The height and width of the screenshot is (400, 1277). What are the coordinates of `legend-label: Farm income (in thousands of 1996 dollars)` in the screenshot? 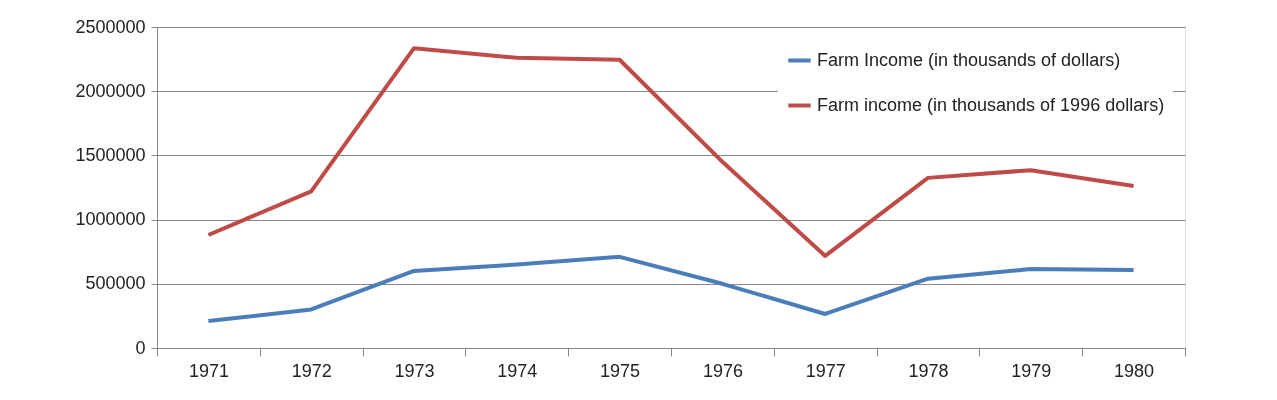 It's located at (991, 104).